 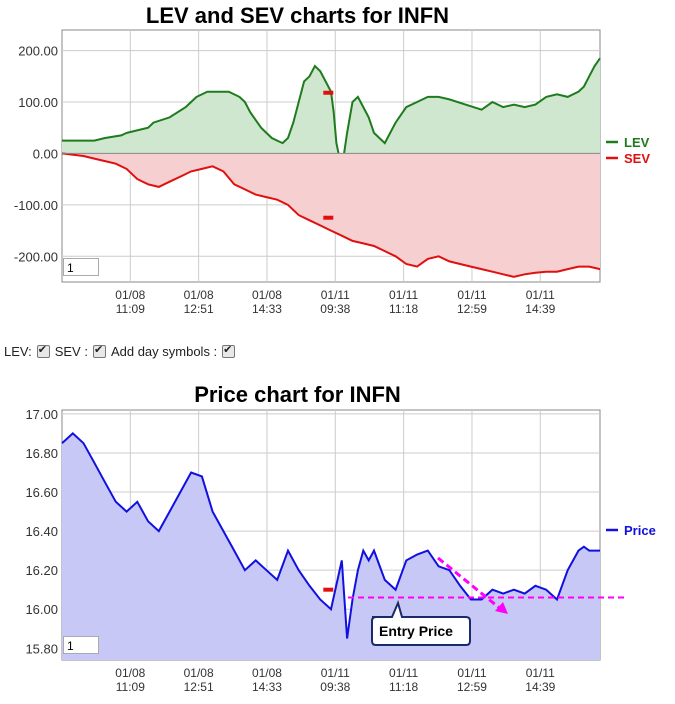 What do you see at coordinates (36, 256) in the screenshot?
I see `y-tick-label: -200.00` at bounding box center [36, 256].